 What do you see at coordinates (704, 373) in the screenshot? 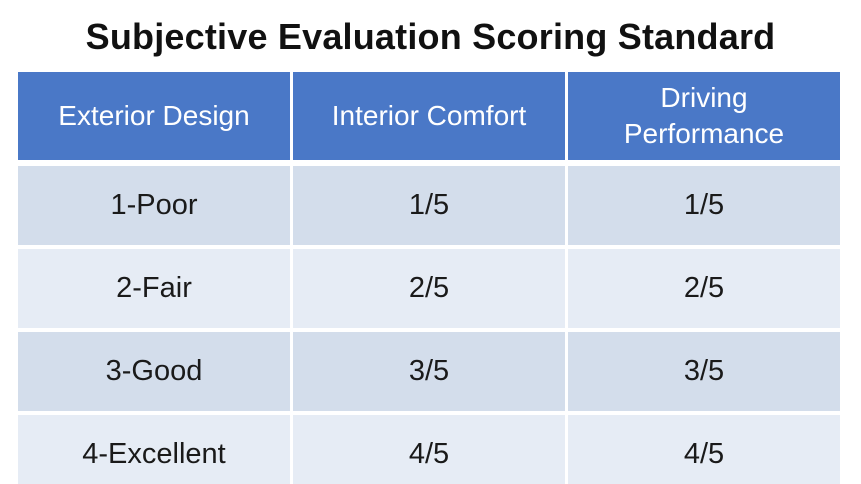
I see `table-cell-driving-performance: 3/5` at bounding box center [704, 373].